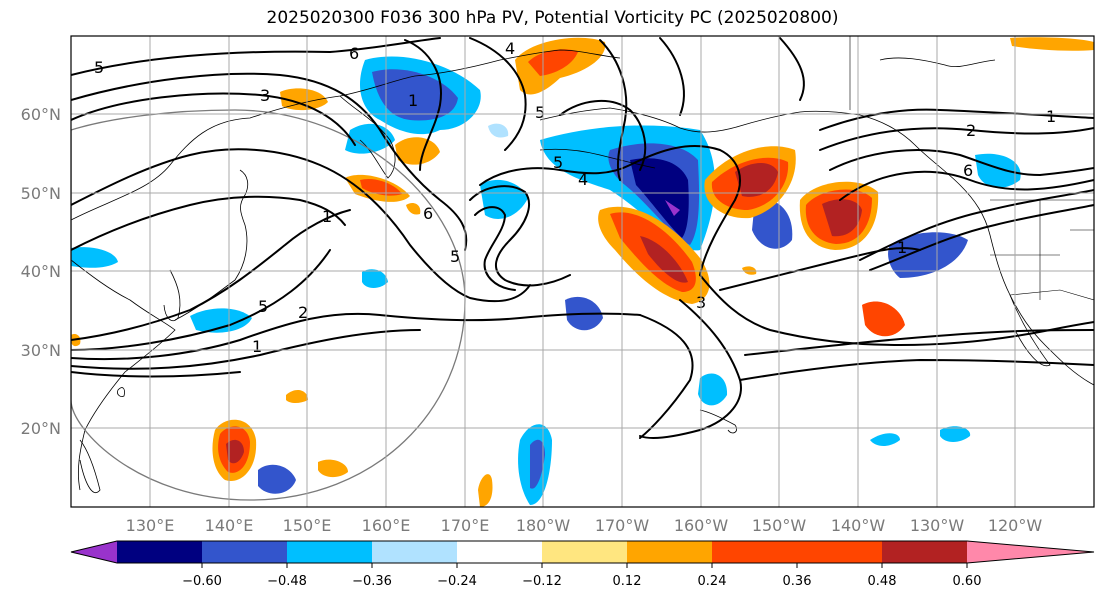 This screenshot has height=601, width=1105. Describe the element at coordinates (457, 581) in the screenshot. I see `colorbar-tick-label: −0.24` at that location.